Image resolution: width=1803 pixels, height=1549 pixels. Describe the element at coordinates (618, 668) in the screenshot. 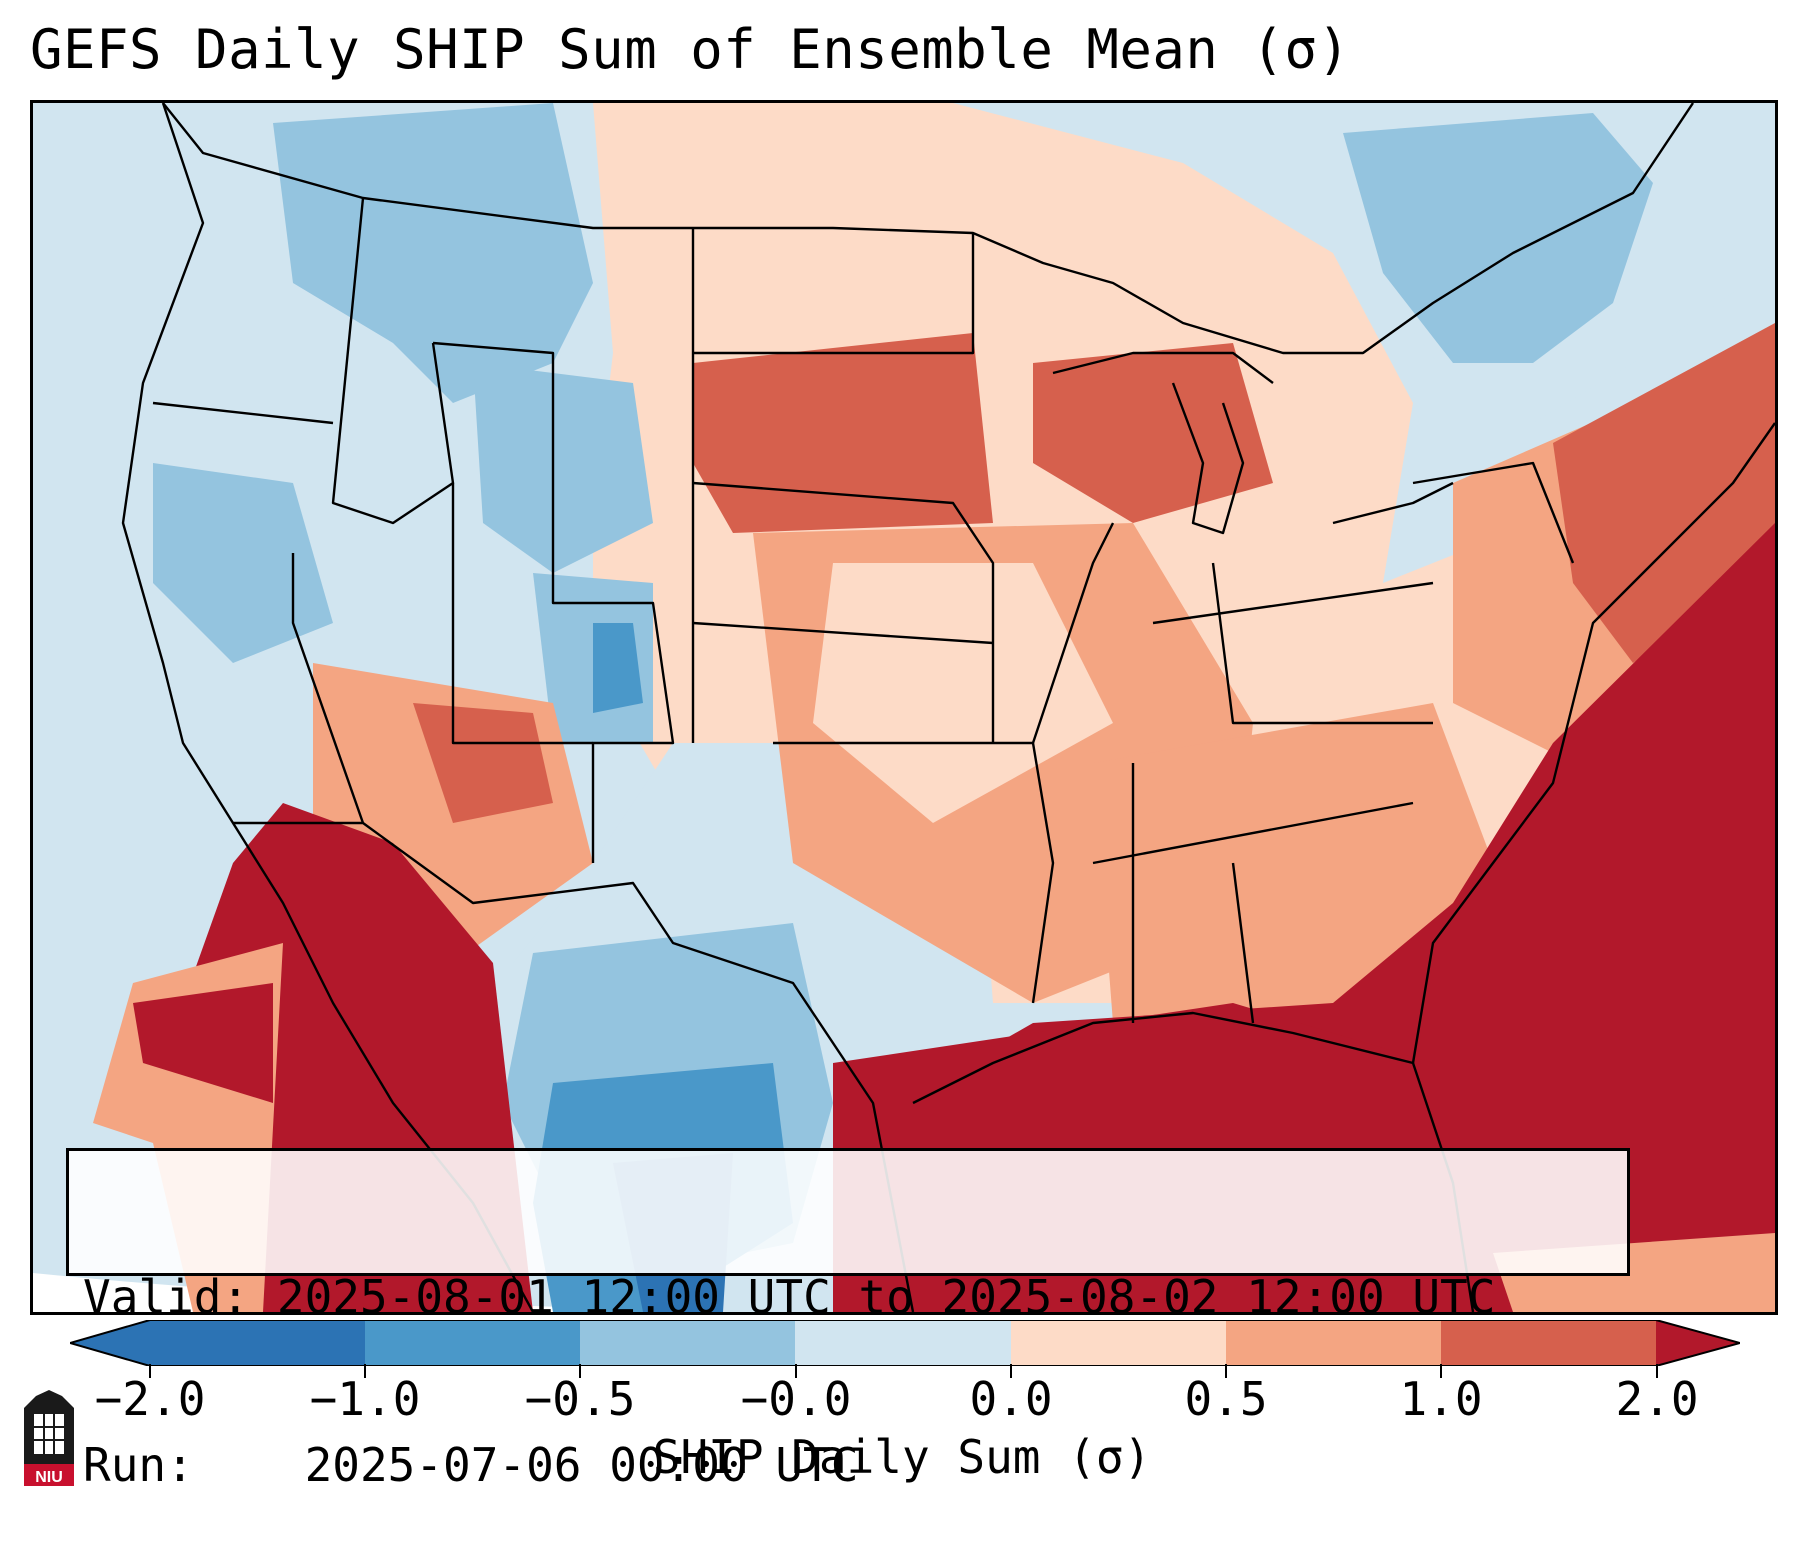

I see `region-blue-colorado` at that location.